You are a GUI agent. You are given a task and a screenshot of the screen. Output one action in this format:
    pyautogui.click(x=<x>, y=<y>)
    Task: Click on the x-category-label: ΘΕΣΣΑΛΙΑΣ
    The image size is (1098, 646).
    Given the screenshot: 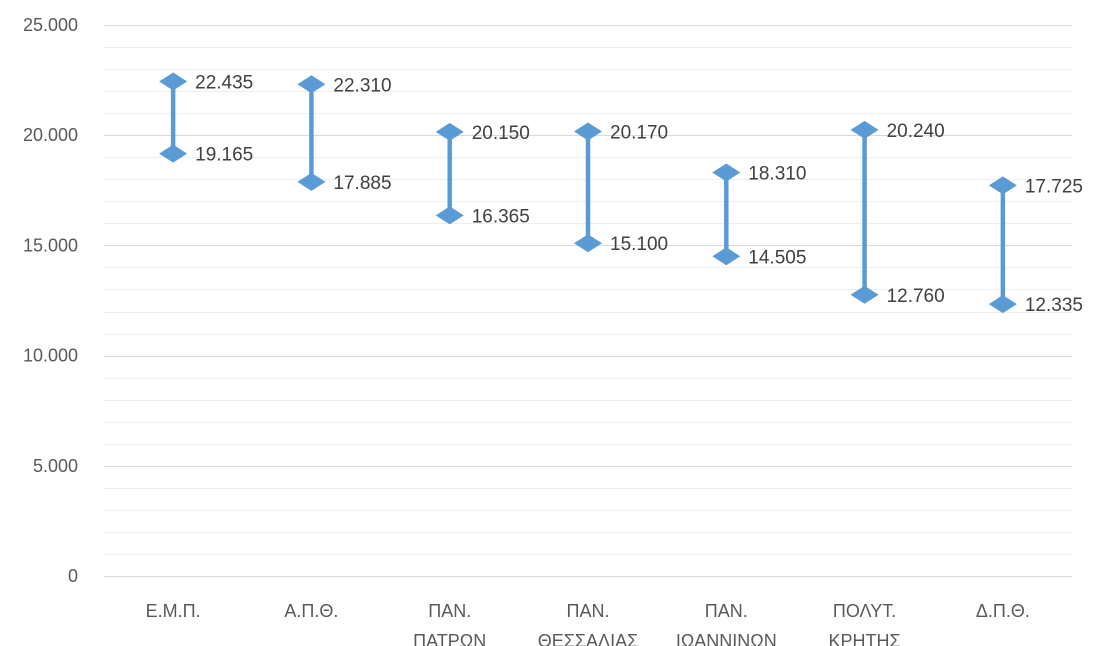 What is the action you would take?
    pyautogui.click(x=588, y=638)
    